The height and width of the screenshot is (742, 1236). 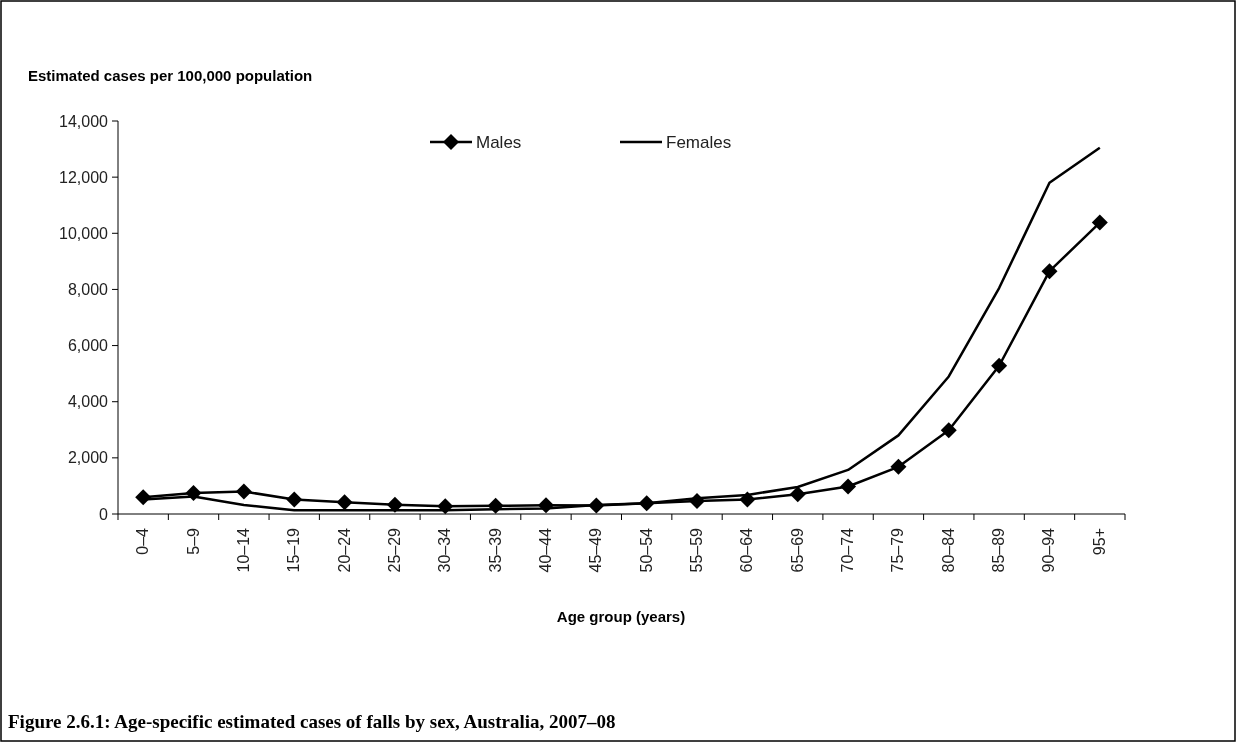 I want to click on x-tick-label: 55–59, so click(x=697, y=550).